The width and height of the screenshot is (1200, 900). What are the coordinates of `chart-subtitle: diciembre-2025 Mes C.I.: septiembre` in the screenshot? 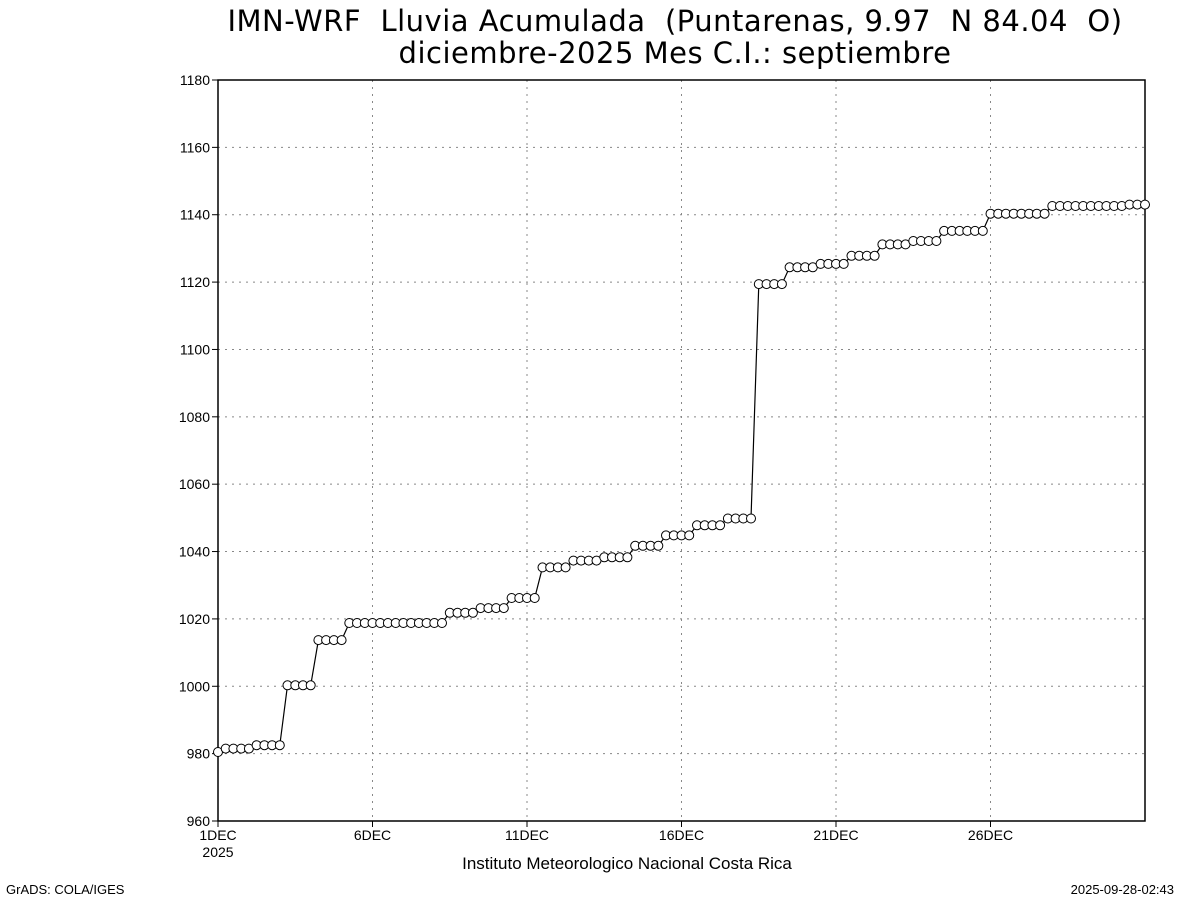 It's located at (675, 53).